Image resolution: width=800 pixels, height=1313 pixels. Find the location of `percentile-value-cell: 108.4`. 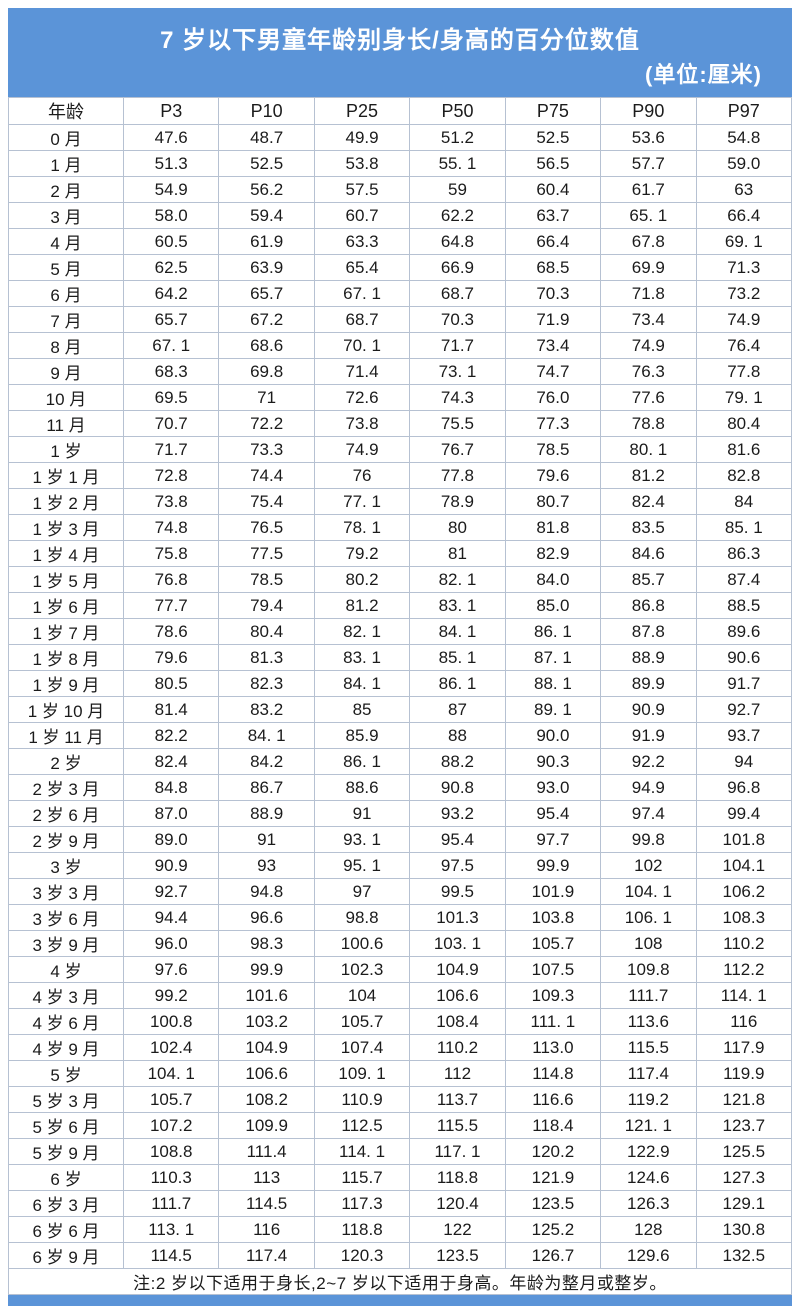

percentile-value-cell: 108.4 is located at coordinates (457, 1021).